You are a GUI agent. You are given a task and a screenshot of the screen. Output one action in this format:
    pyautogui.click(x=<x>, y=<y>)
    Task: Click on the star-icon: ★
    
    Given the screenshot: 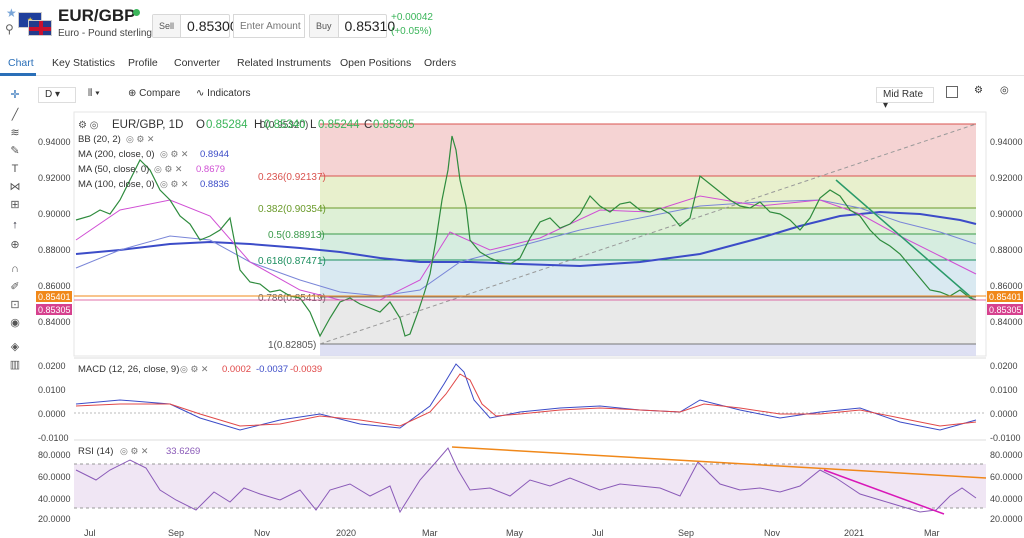 What is the action you would take?
    pyautogui.click(x=11, y=13)
    